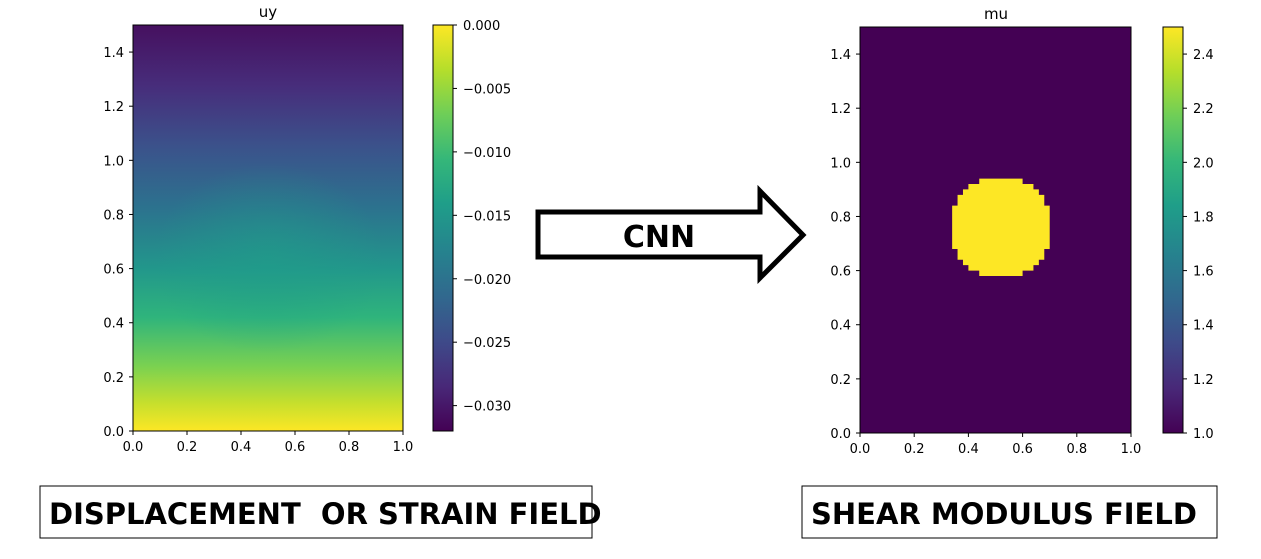 This screenshot has width=1261, height=559. I want to click on uy-colorbar-tick-label: −0.010, so click(487, 153).